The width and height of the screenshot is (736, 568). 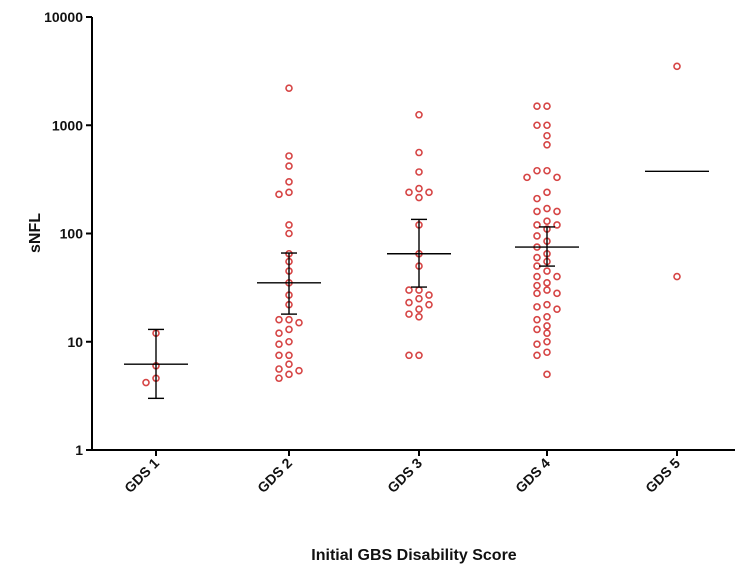 I want to click on x-axis: GDS 1 GDS 2 GDS 3 GDS 4 GDS 5, so click(x=413, y=472).